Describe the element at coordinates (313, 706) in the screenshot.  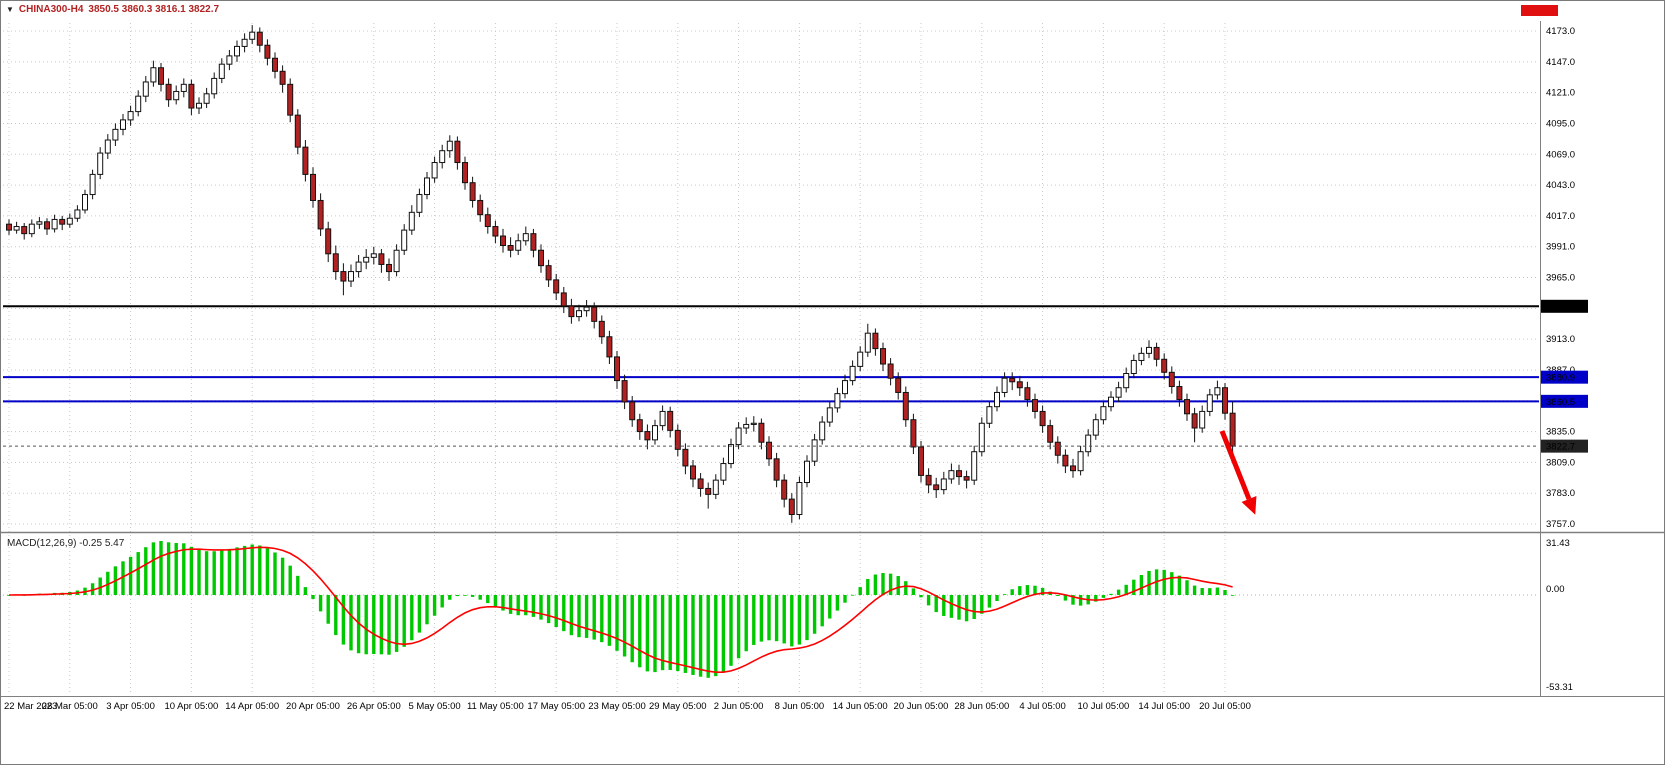
I see `time-axis-label: 20 Apr 05:00` at that location.